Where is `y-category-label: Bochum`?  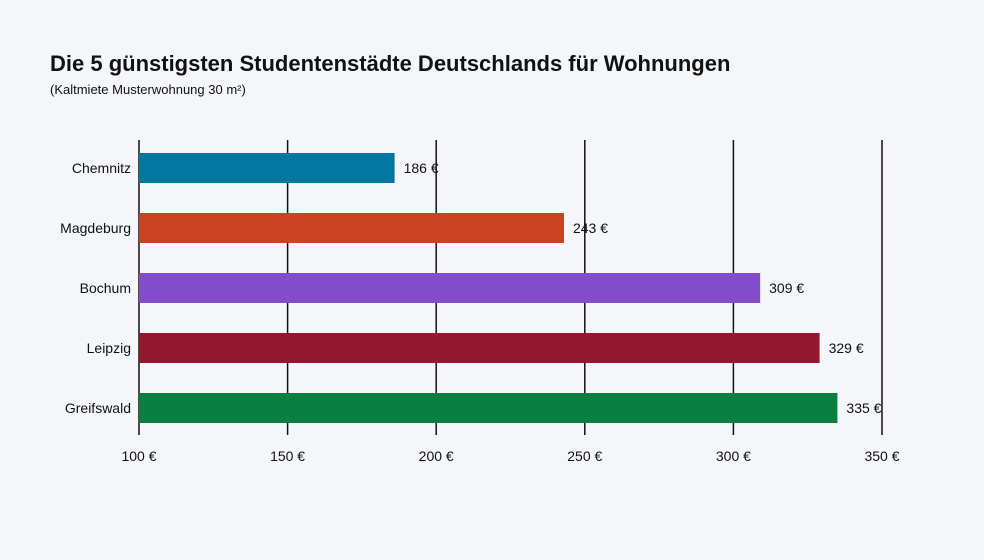
y-category-label: Bochum is located at coordinates (105, 288).